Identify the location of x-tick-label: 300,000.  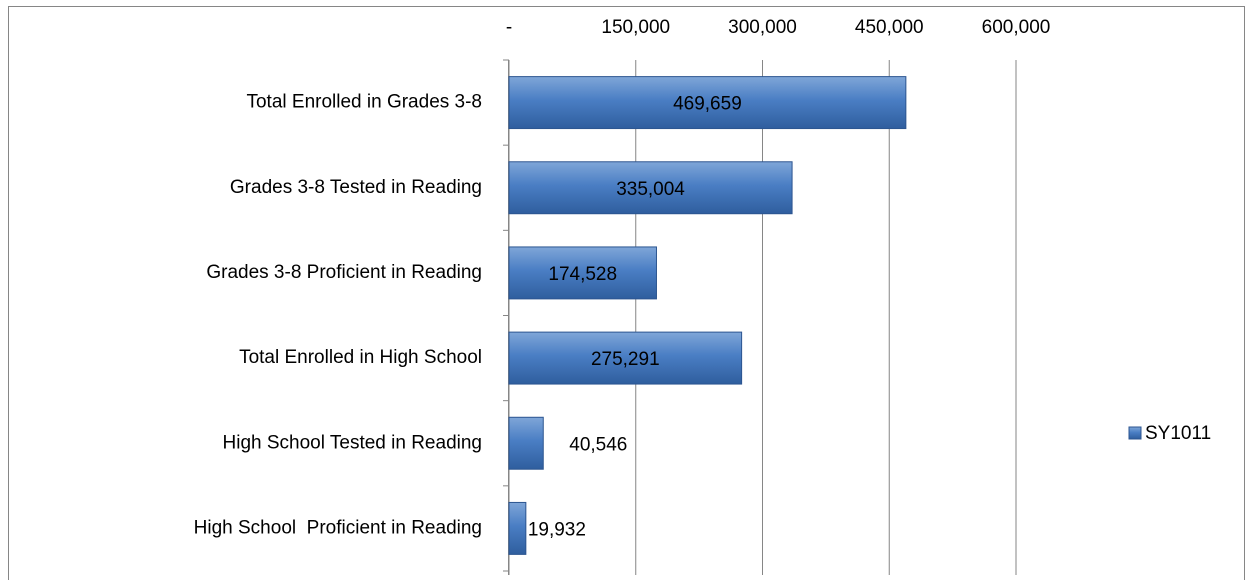
(762, 27).